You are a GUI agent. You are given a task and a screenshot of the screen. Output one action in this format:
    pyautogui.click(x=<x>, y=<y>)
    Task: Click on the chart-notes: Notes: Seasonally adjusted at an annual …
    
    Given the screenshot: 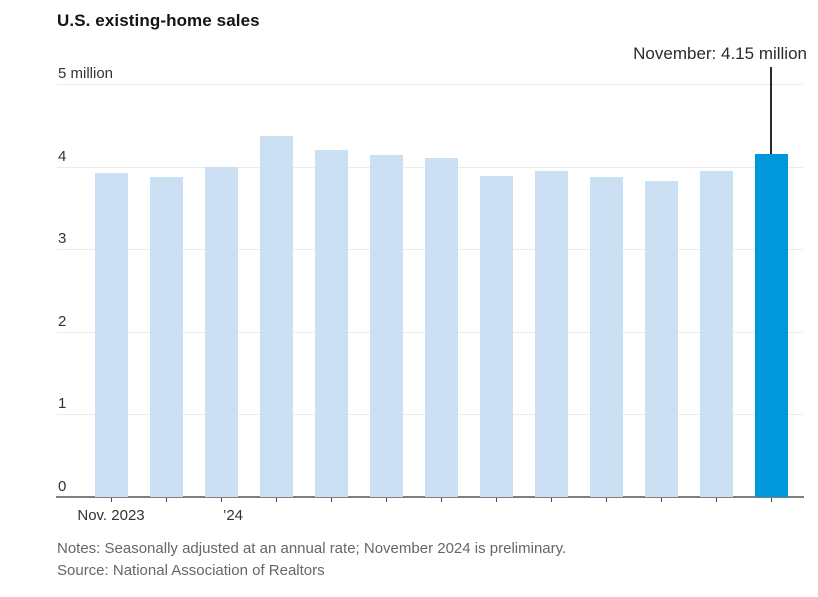 What is the action you would take?
    pyautogui.click(x=312, y=548)
    